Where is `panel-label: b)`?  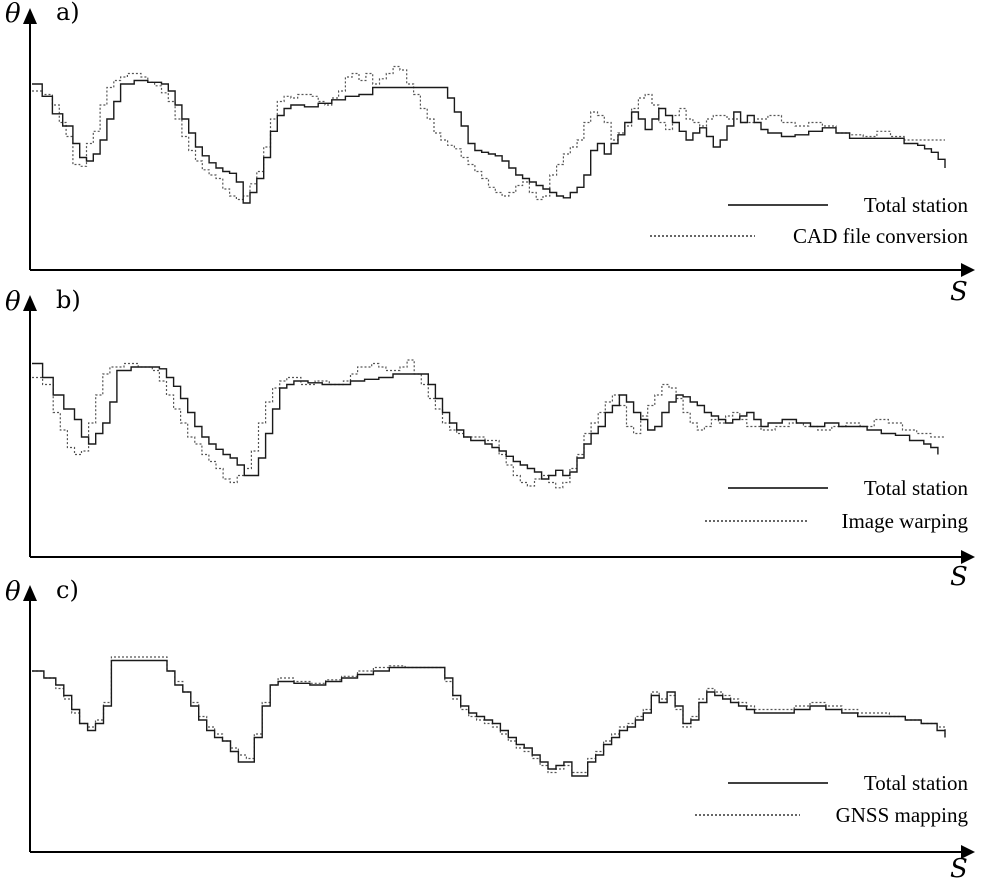 panel-label: b) is located at coordinates (68, 300).